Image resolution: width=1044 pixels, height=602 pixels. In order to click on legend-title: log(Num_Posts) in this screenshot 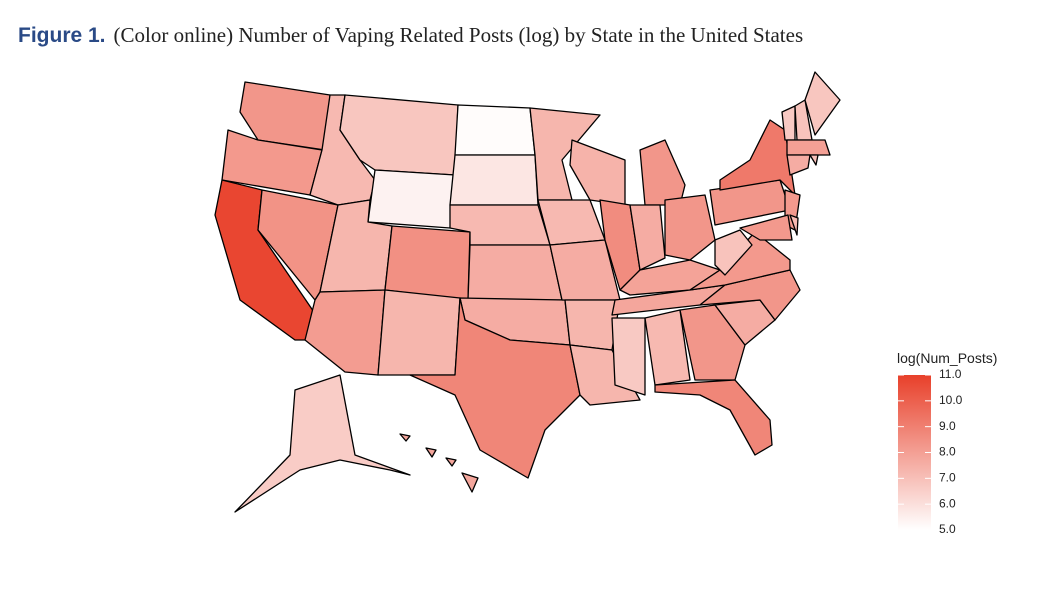, I will do `click(947, 358)`.